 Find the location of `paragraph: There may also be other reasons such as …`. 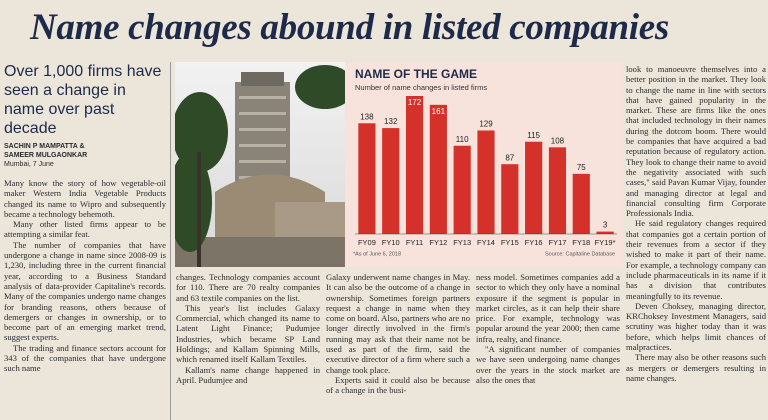

paragraph: There may also be other reasons such as … is located at coordinates (696, 367).